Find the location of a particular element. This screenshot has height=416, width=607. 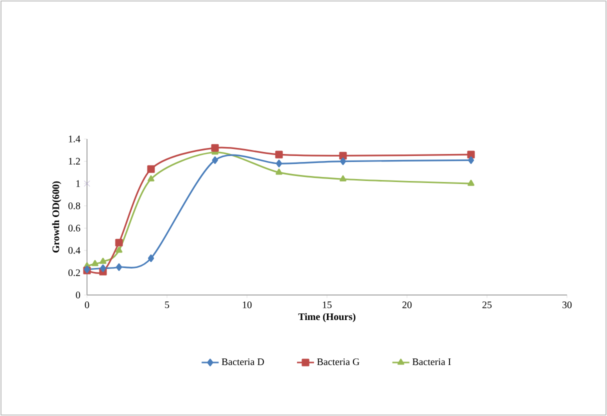

x-tick-label: 30 is located at coordinates (567, 305).